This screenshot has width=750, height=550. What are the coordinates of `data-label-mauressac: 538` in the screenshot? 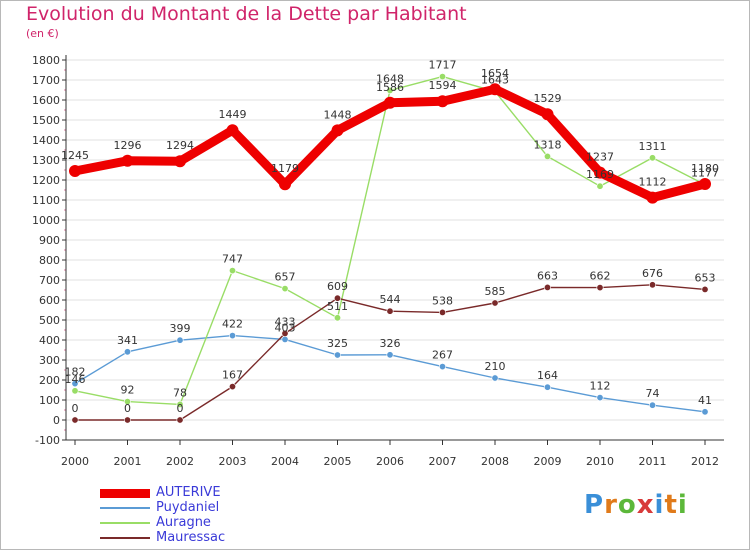 It's located at (442, 300).